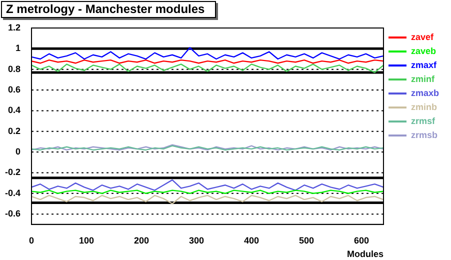 The width and height of the screenshot is (451, 260). I want to click on legend-label: zaveb, so click(423, 51).